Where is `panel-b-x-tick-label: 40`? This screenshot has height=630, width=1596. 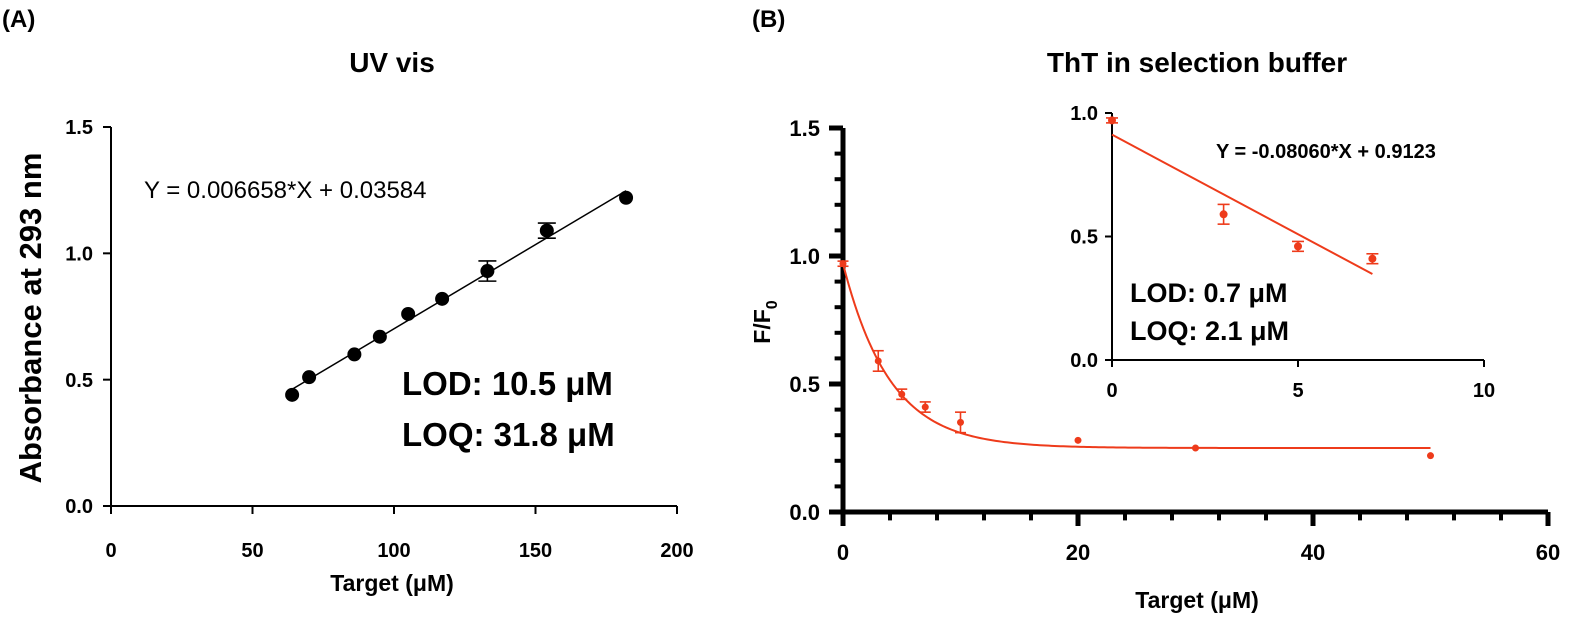 panel-b-x-tick-label: 40 is located at coordinates (1313, 552).